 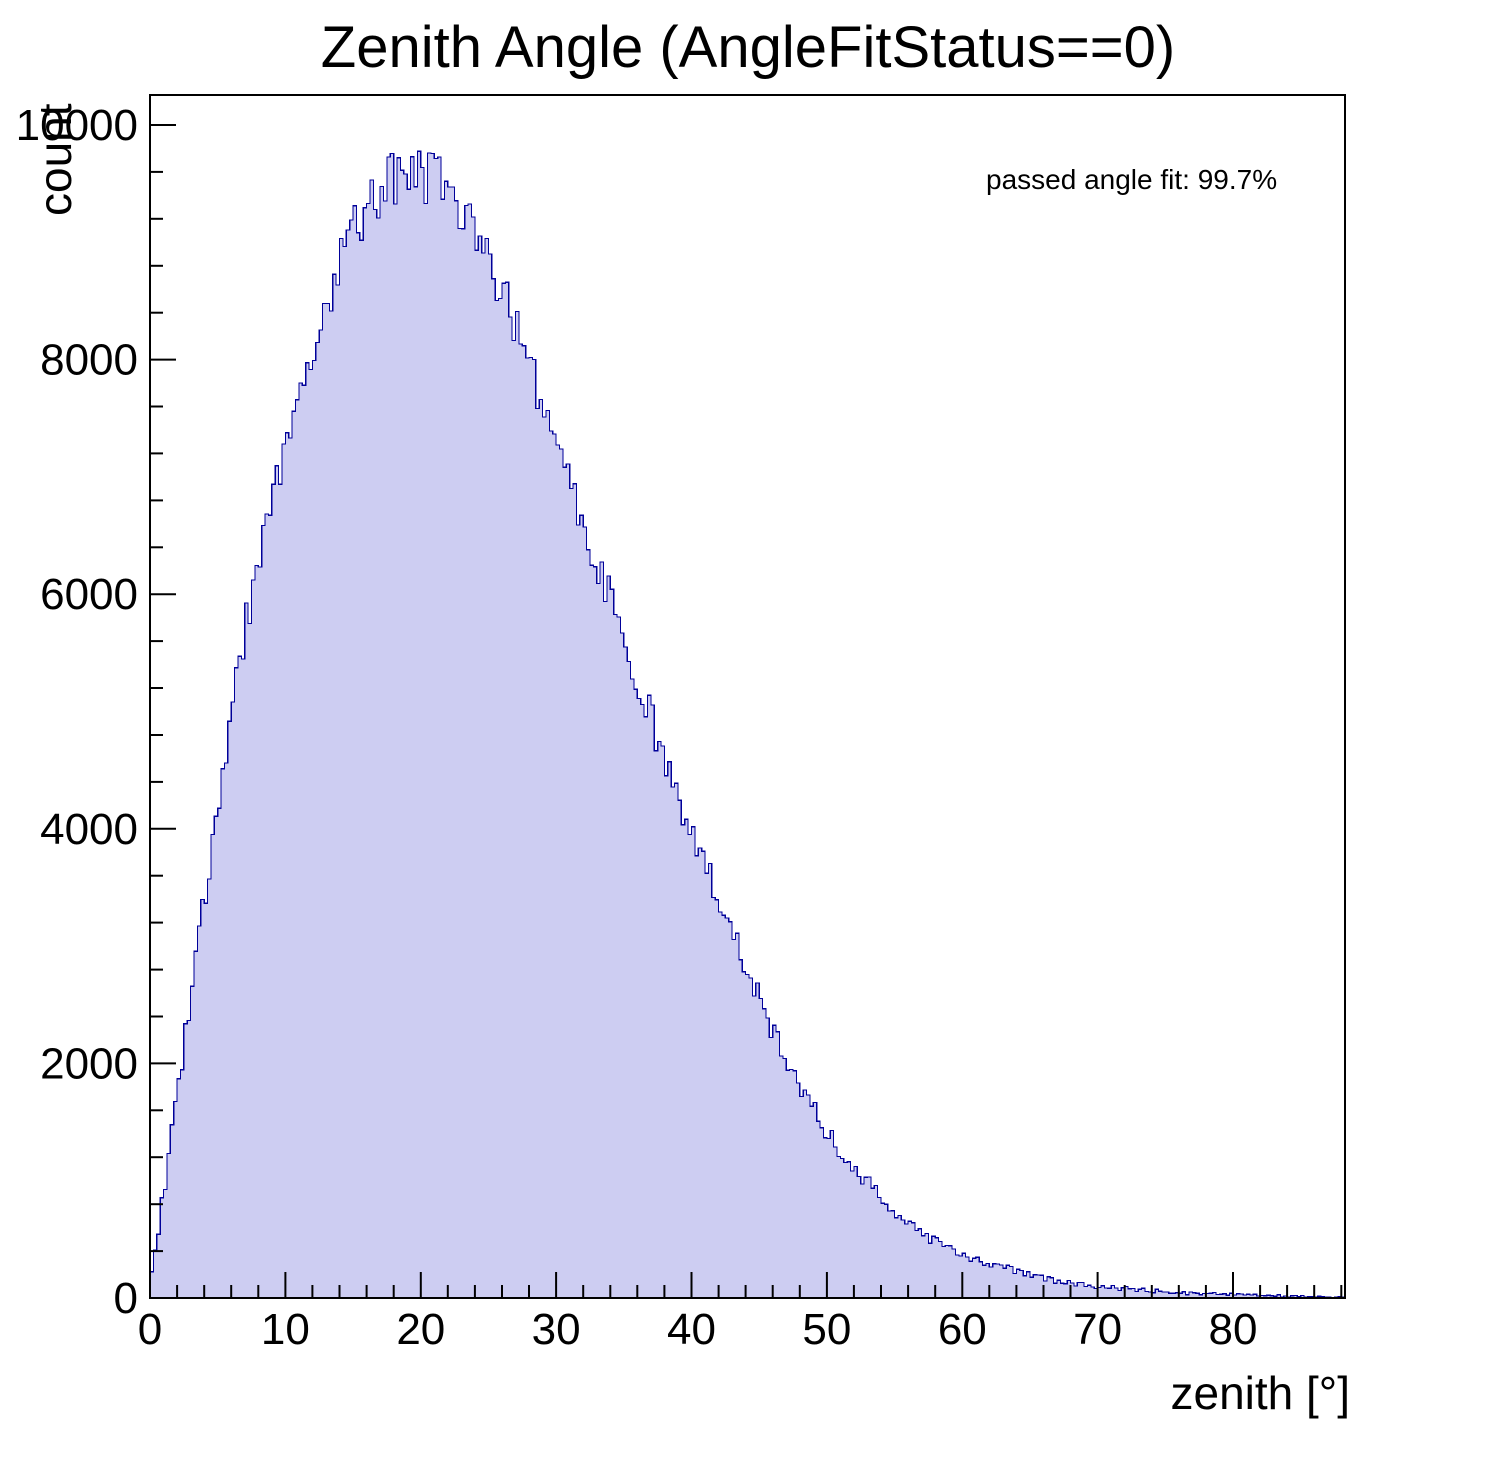 What do you see at coordinates (691, 1329) in the screenshot?
I see `x-tick-label: 40` at bounding box center [691, 1329].